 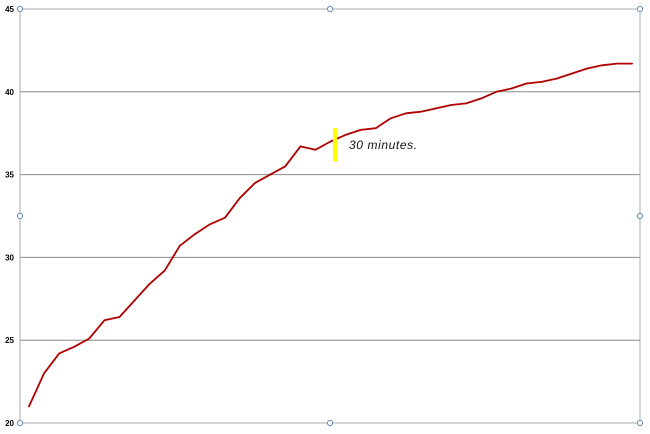 What do you see at coordinates (335, 145) in the screenshot?
I see `annotation-marker` at bounding box center [335, 145].